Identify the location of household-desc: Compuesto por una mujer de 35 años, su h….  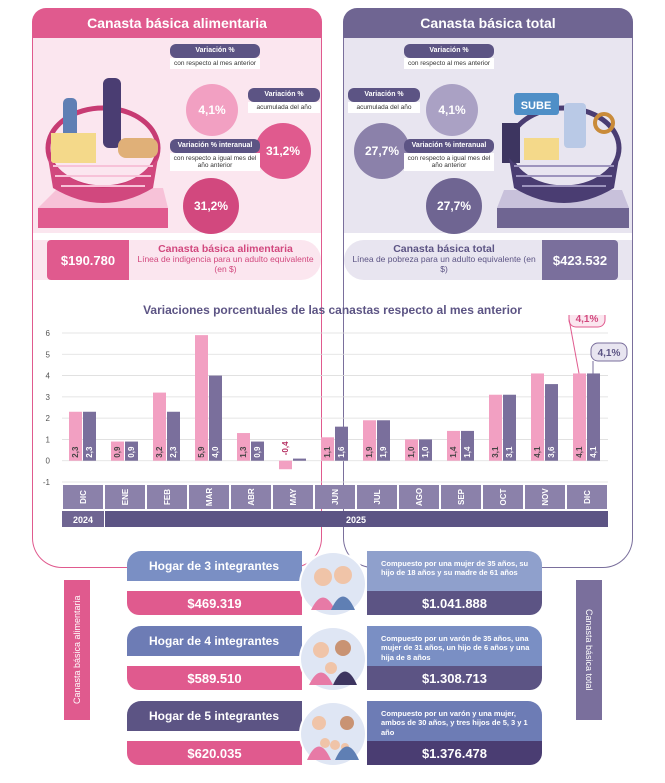
(454, 571).